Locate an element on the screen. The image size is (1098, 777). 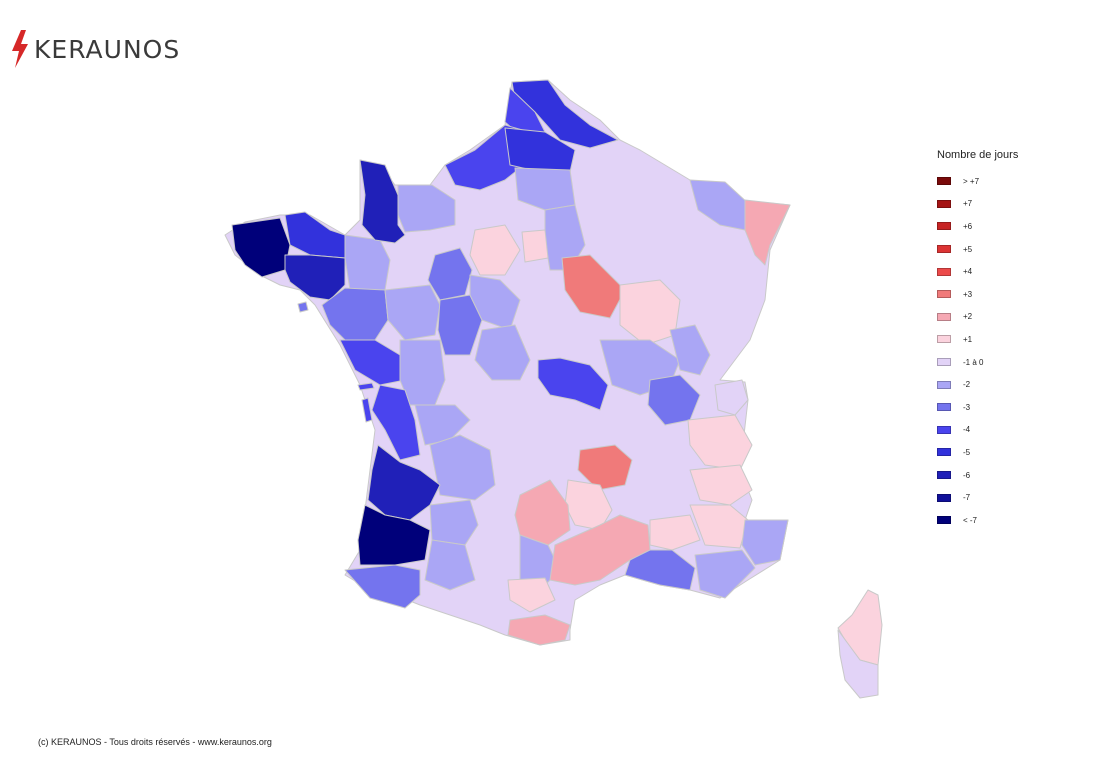
region-corse-du-sud is located at coordinates (858, 664).